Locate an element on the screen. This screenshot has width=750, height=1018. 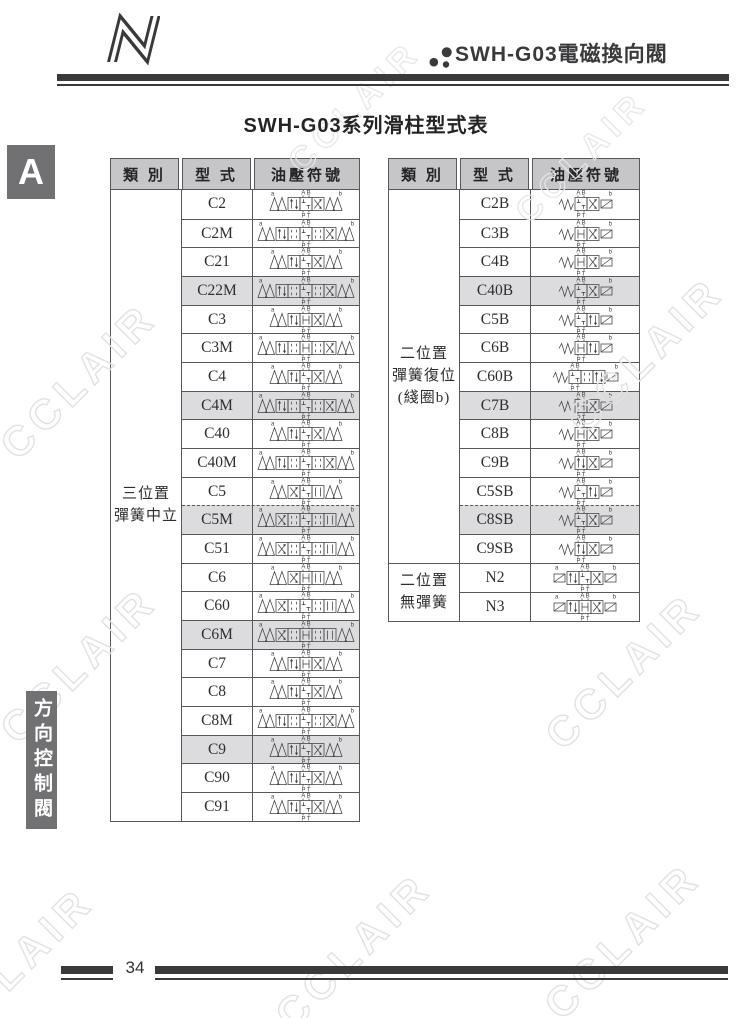
valve-symbol-C3M: A B P T a b is located at coordinates (306, 349).